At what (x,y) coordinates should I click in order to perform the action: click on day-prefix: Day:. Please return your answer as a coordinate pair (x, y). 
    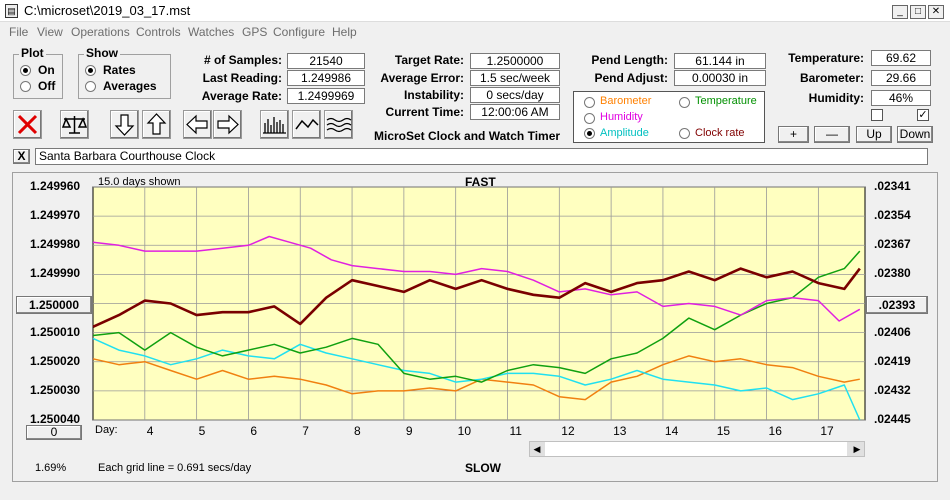
    Looking at the image, I should click on (106, 430).